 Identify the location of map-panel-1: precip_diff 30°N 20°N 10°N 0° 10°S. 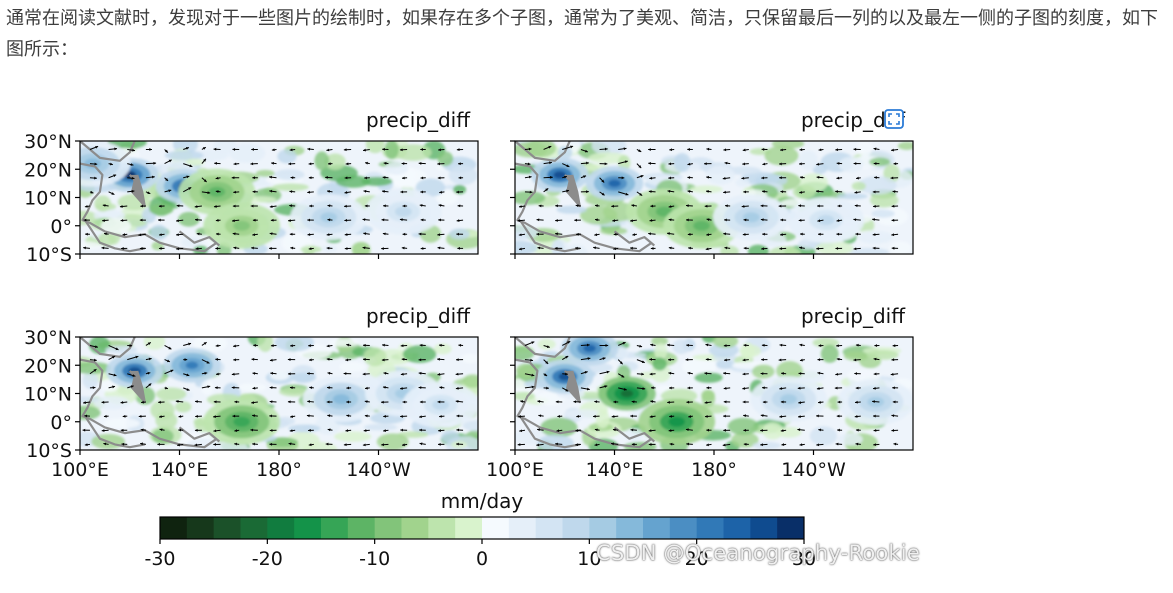
(251, 187).